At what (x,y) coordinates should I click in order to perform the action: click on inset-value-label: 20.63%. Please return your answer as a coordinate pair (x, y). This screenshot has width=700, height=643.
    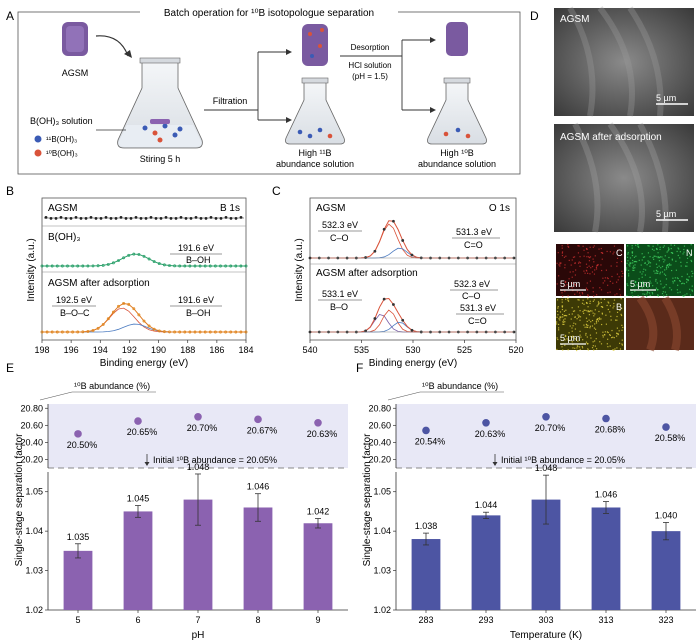
    Looking at the image, I should click on (322, 434).